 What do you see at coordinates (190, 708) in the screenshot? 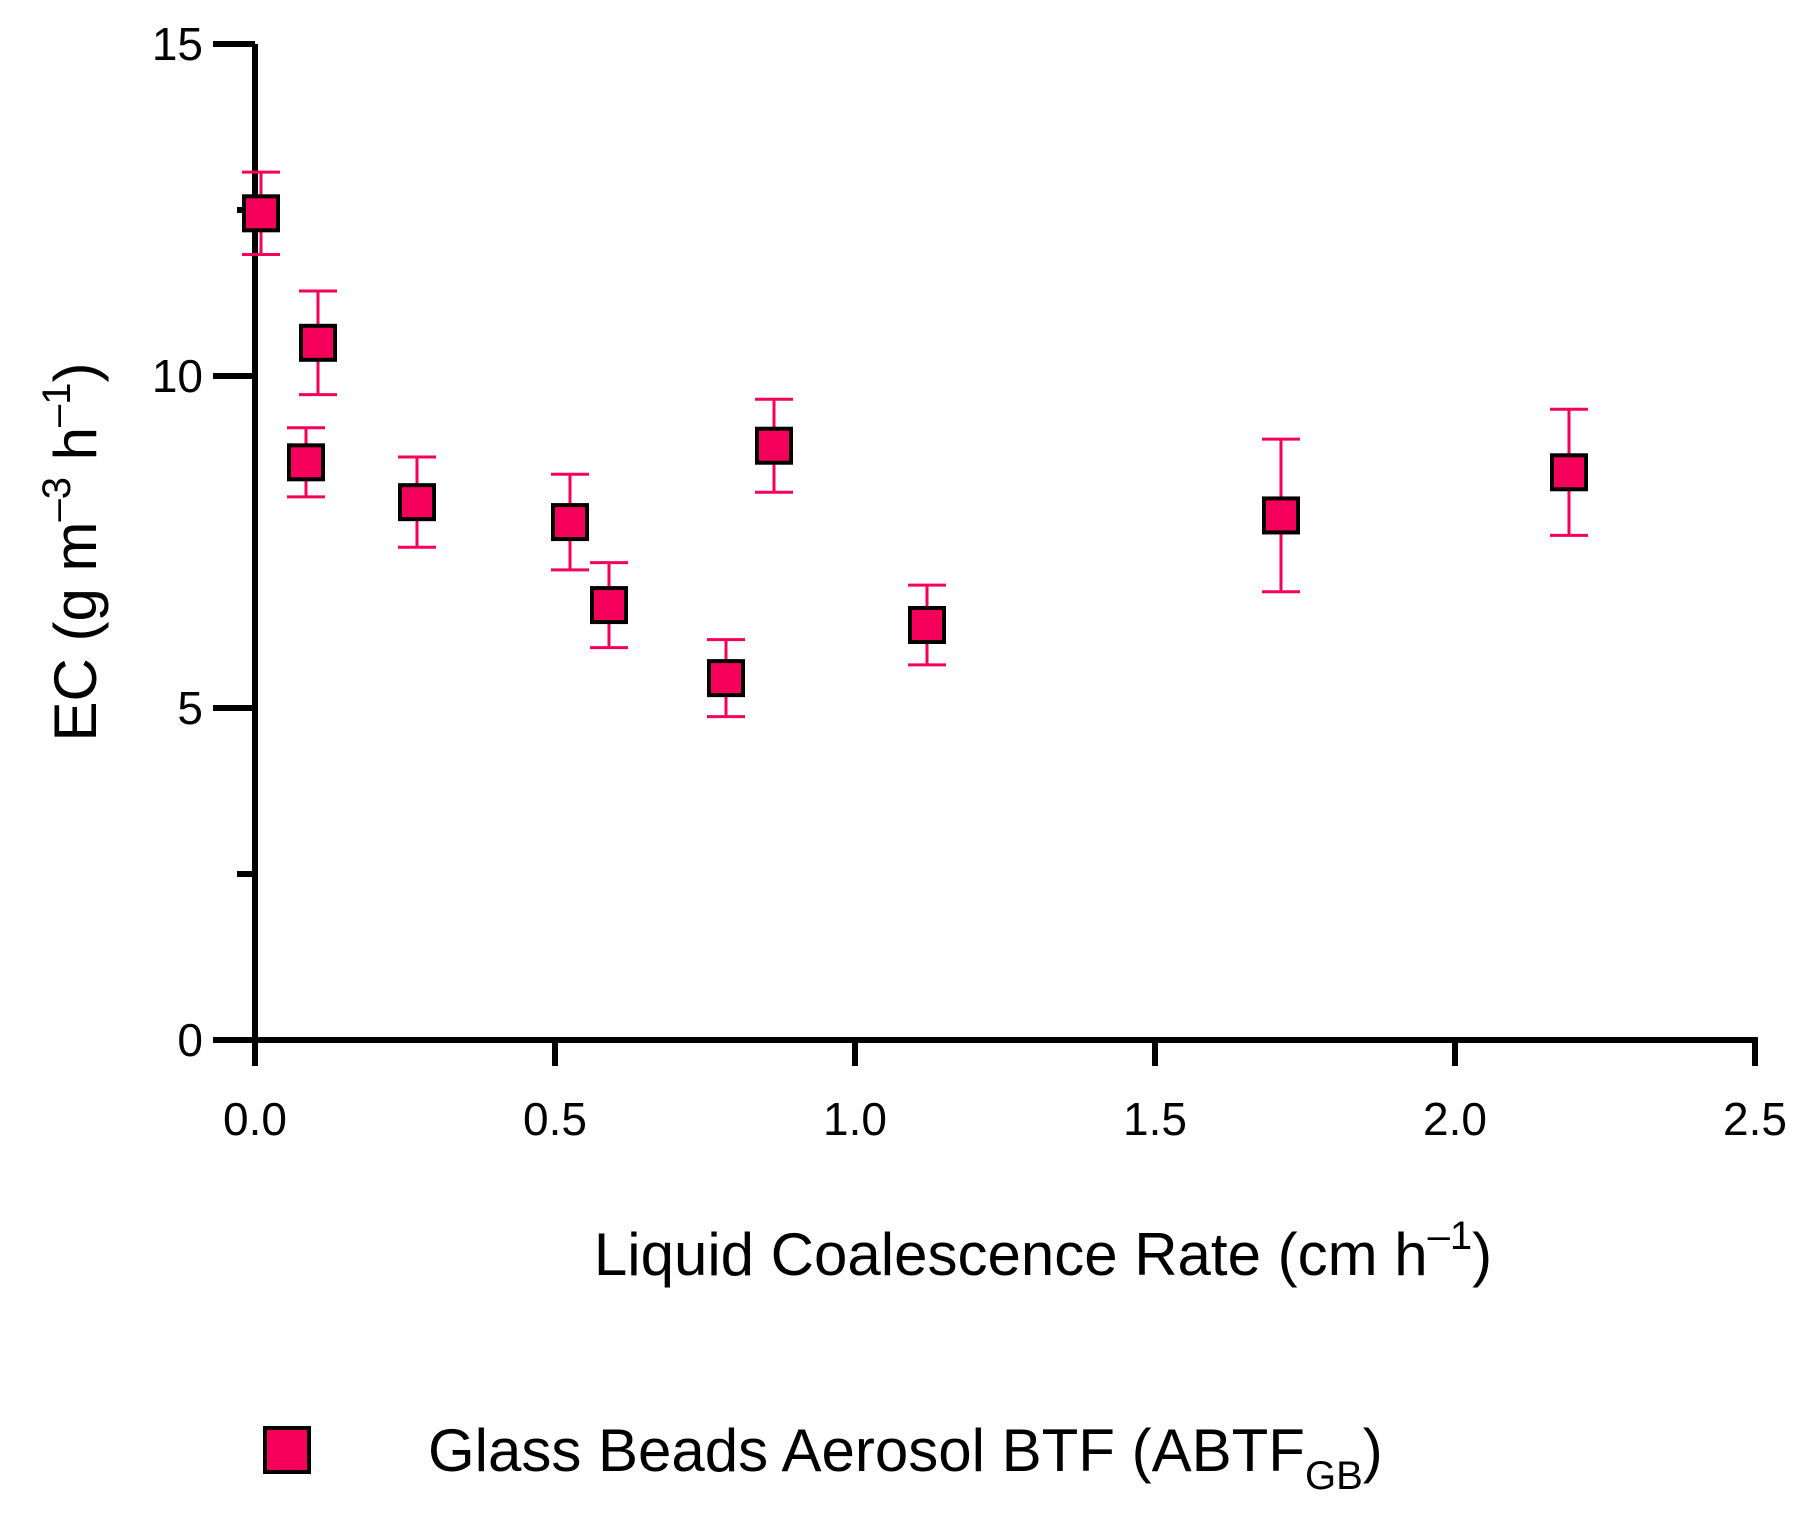
I see `y-tick-label: 5` at bounding box center [190, 708].